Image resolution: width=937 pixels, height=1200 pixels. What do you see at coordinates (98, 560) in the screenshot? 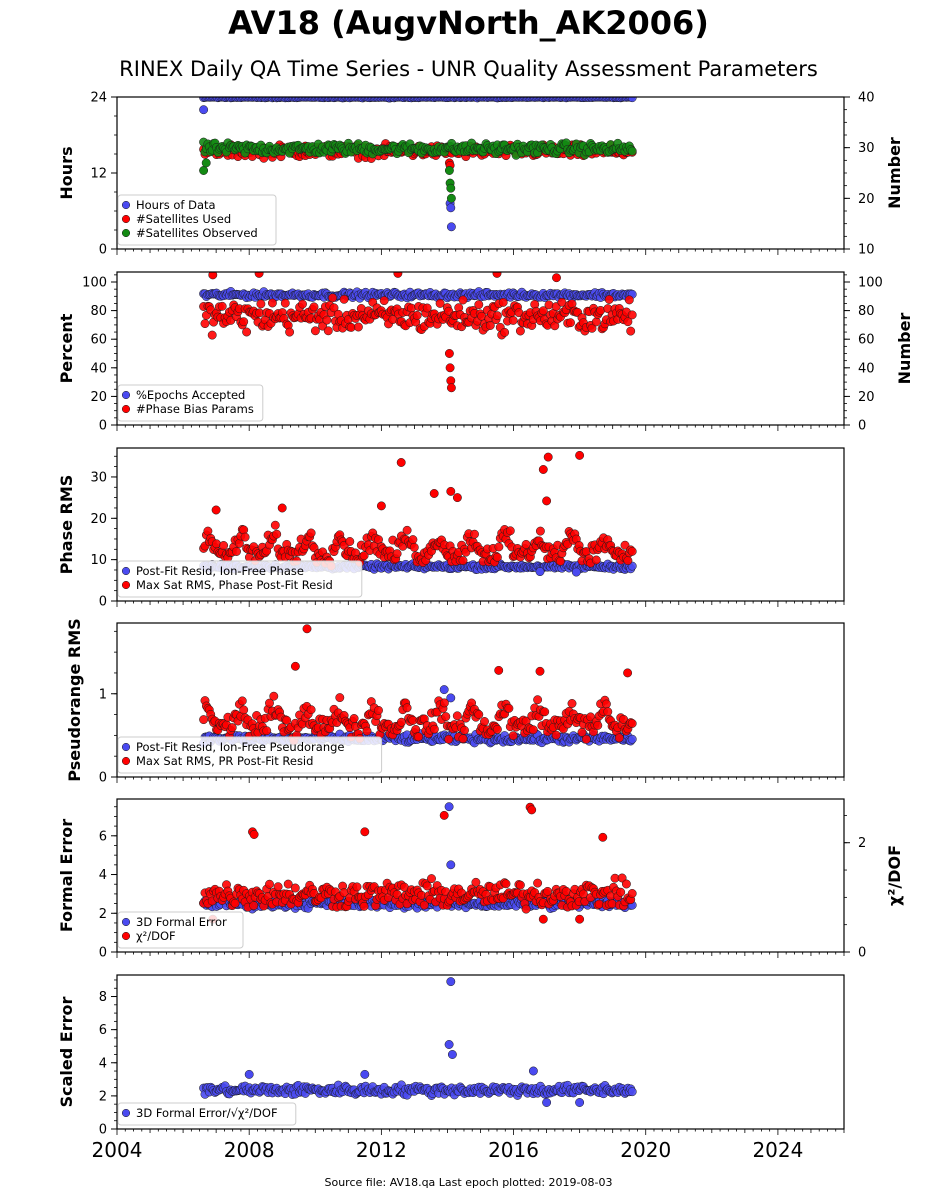
I see `y-tick-label: 10` at bounding box center [98, 560].